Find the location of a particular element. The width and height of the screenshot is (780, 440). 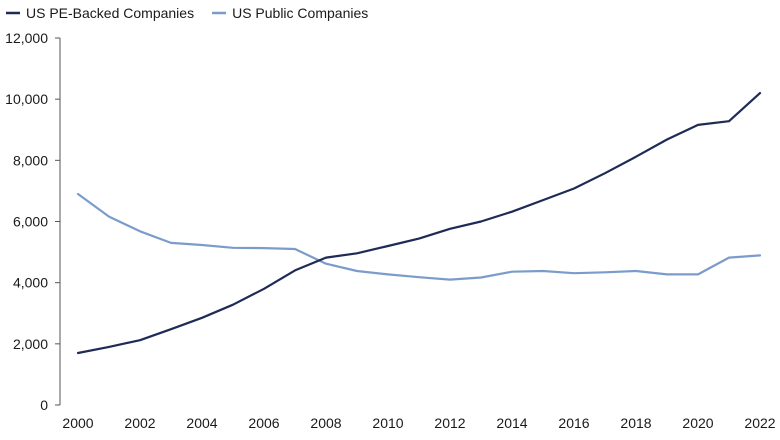

y-tick-label: 6,000 is located at coordinates (30, 222).